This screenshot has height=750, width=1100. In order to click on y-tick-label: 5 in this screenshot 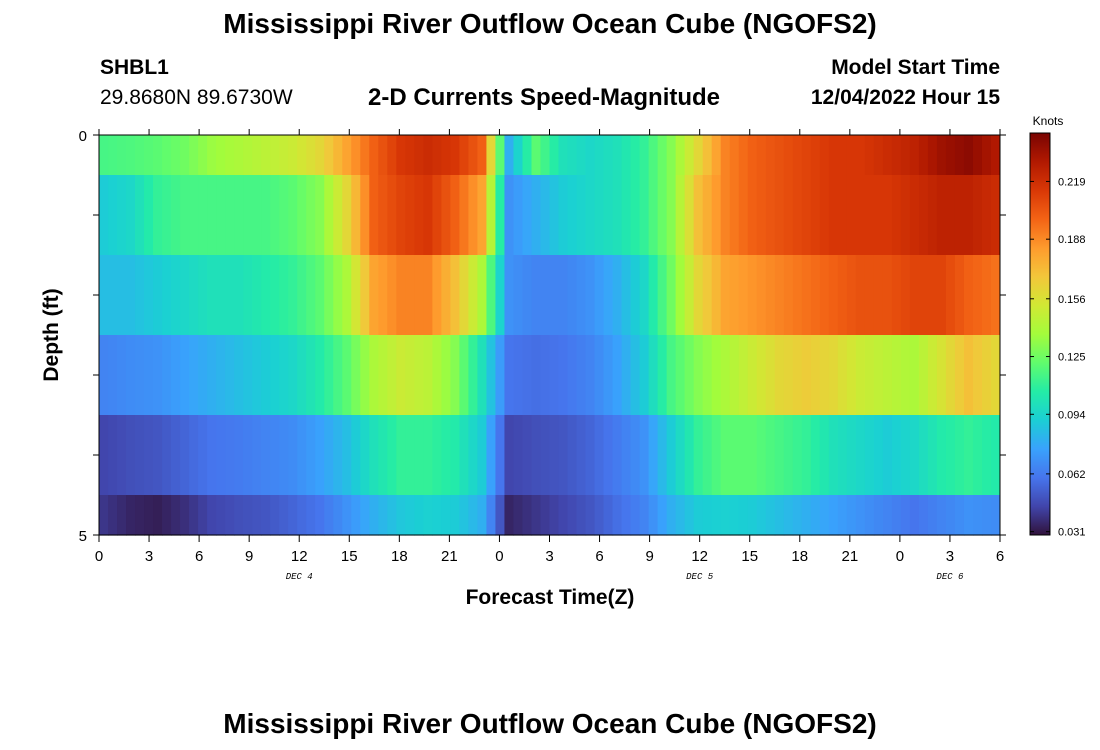, I will do `click(83, 536)`.